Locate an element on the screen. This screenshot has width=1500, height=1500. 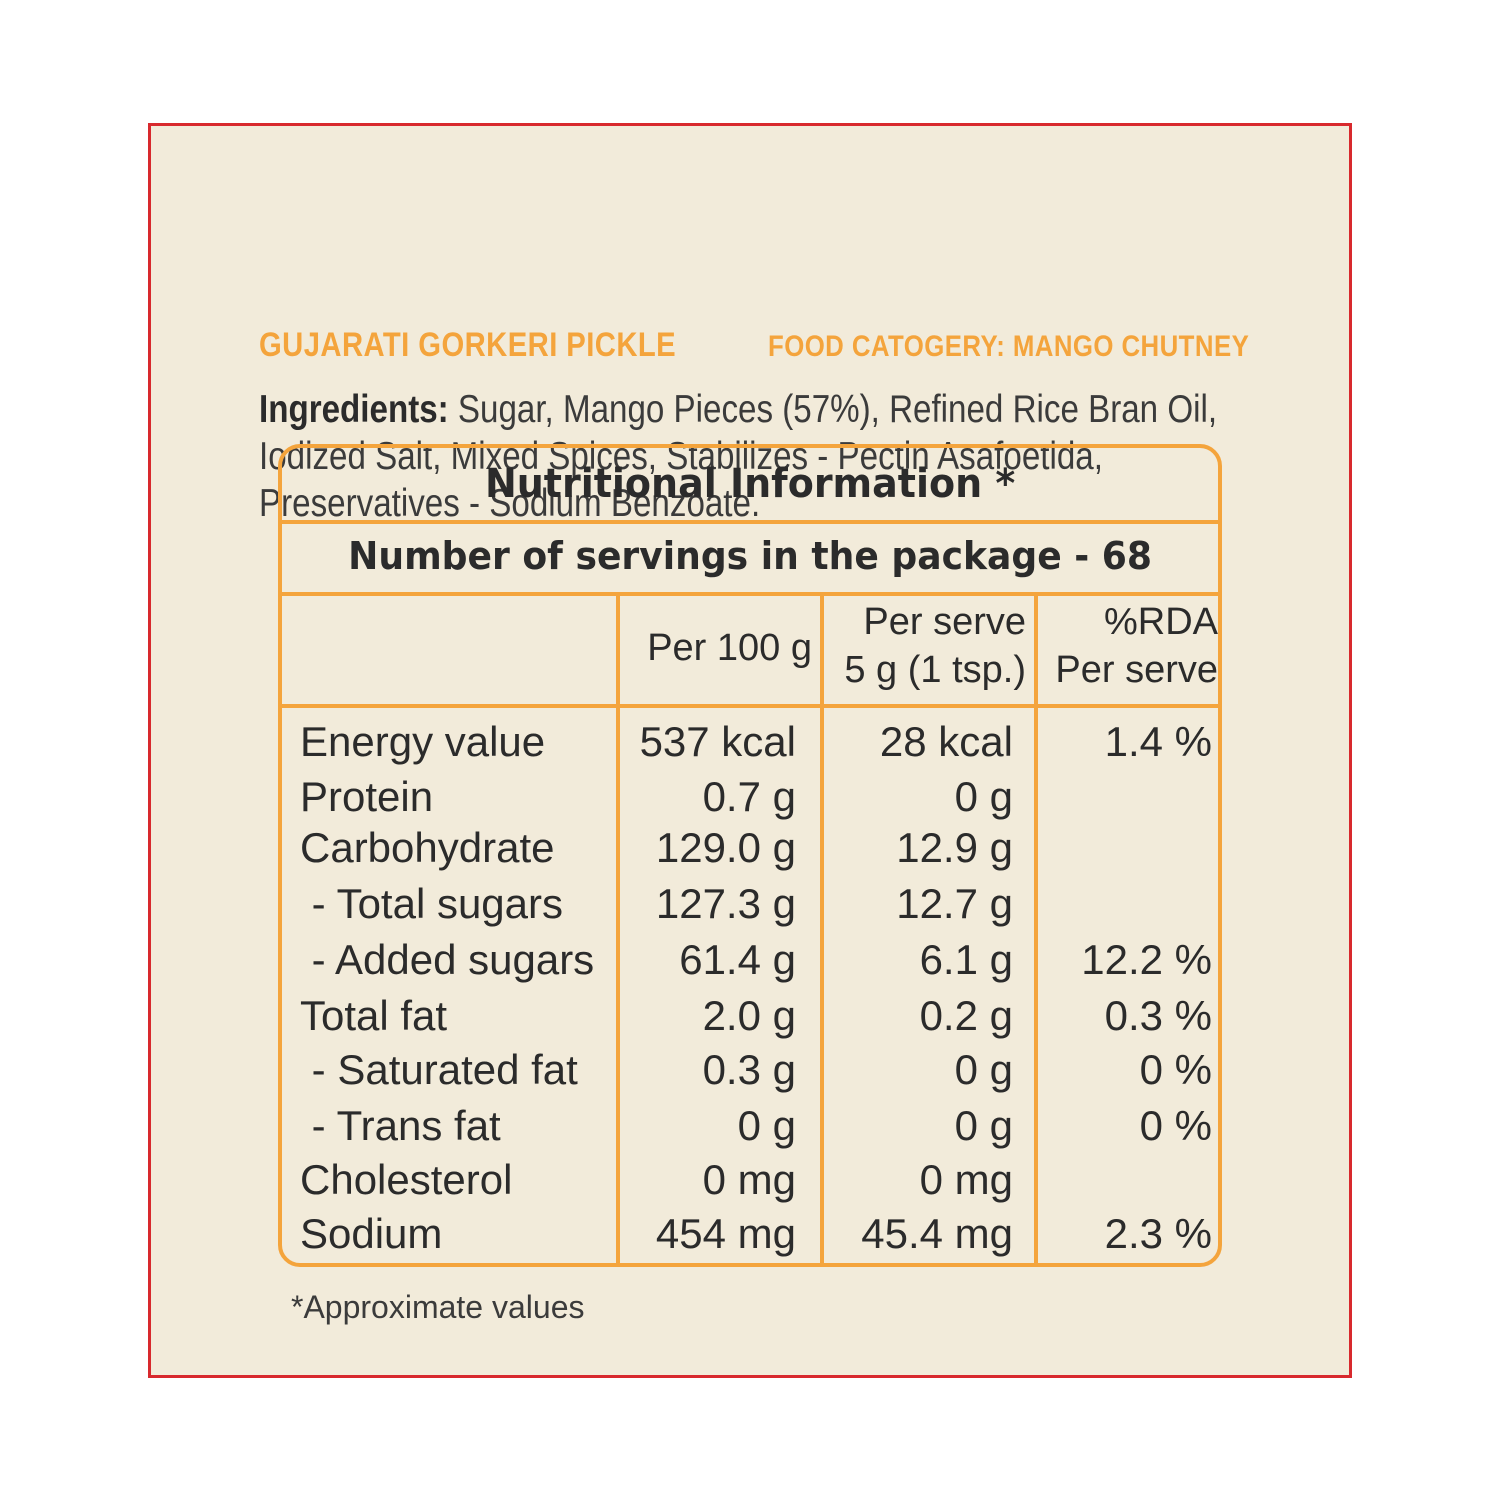
value-per-100g: 129.0 g is located at coordinates (725, 847).